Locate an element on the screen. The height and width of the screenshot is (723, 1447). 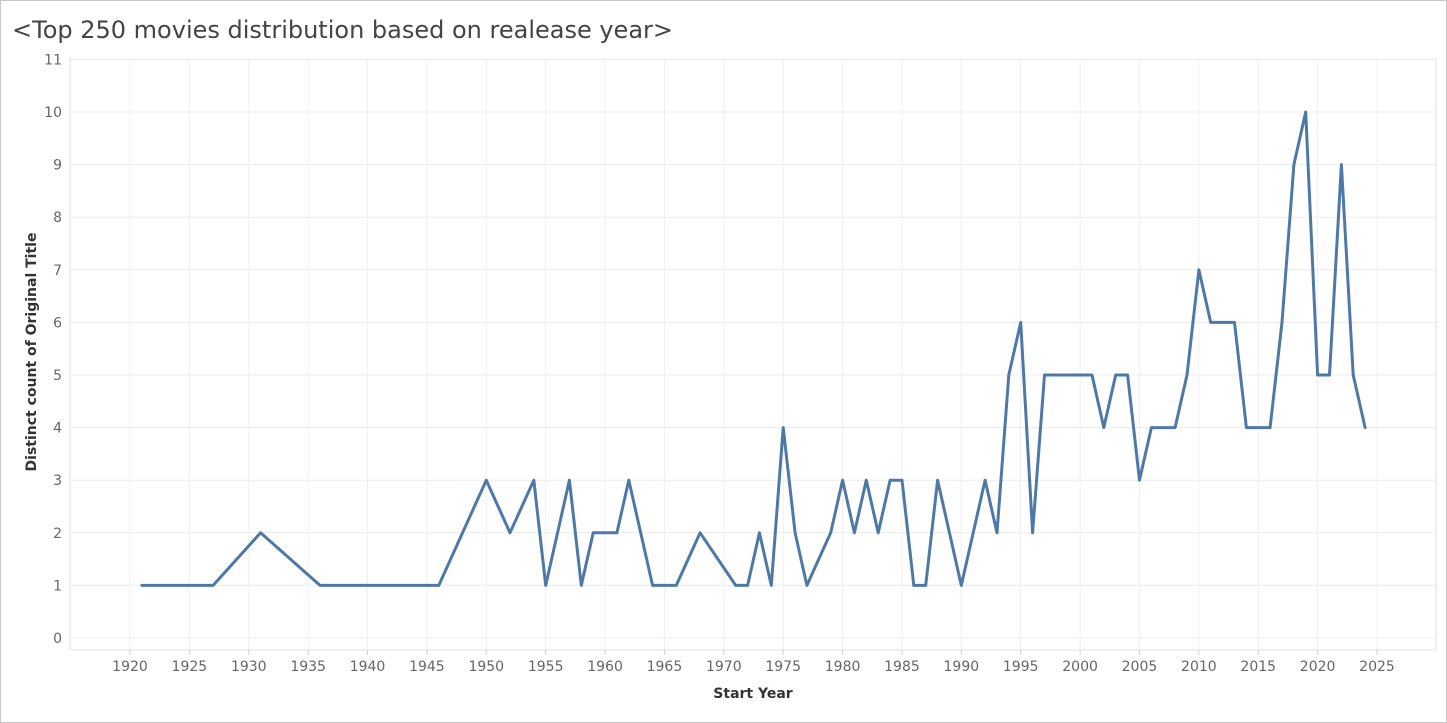
y-tick-label: 4 is located at coordinates (57, 429).